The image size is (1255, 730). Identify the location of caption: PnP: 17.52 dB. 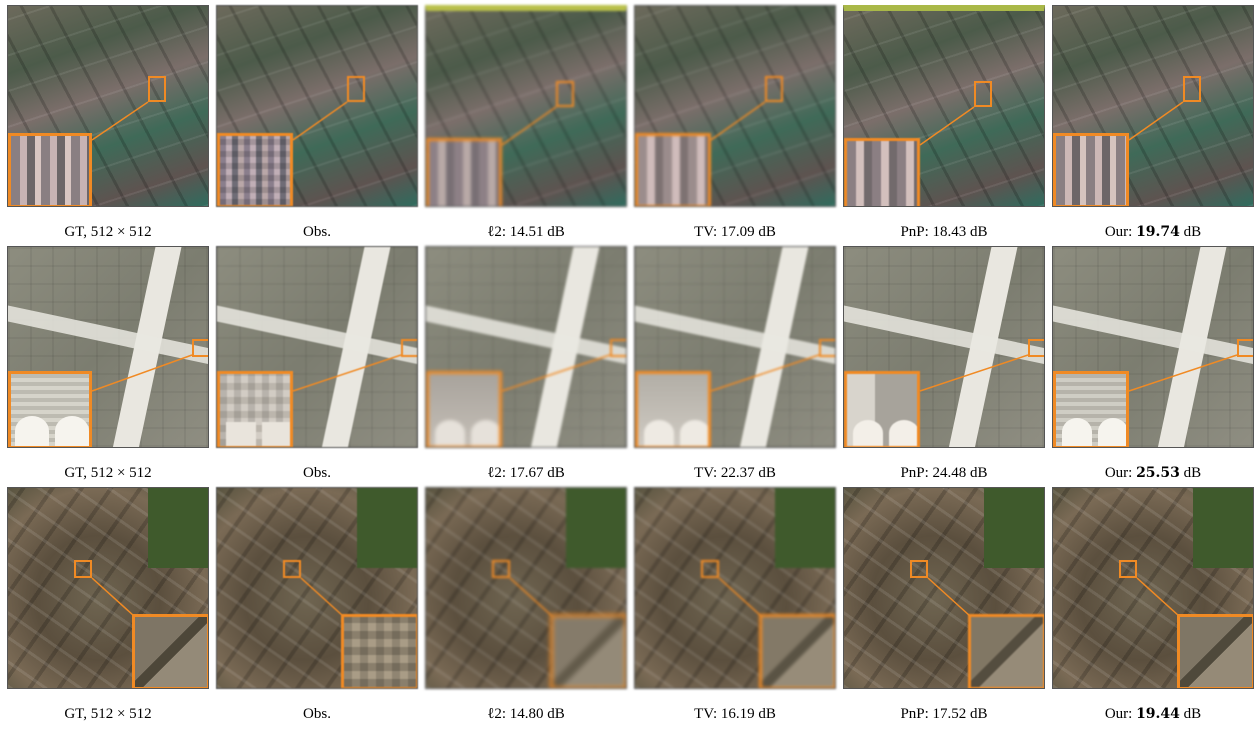
(944, 714).